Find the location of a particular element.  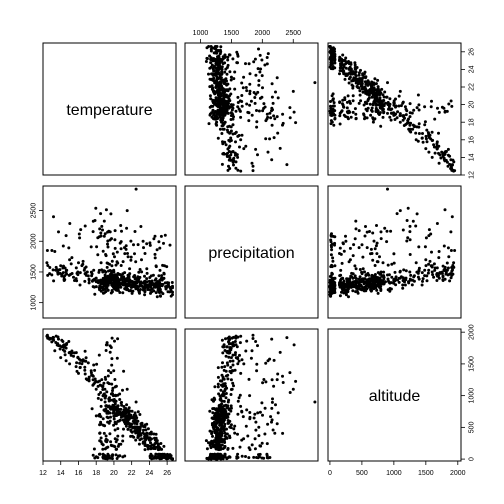

tick-label: 1500 is located at coordinates (426, 473).